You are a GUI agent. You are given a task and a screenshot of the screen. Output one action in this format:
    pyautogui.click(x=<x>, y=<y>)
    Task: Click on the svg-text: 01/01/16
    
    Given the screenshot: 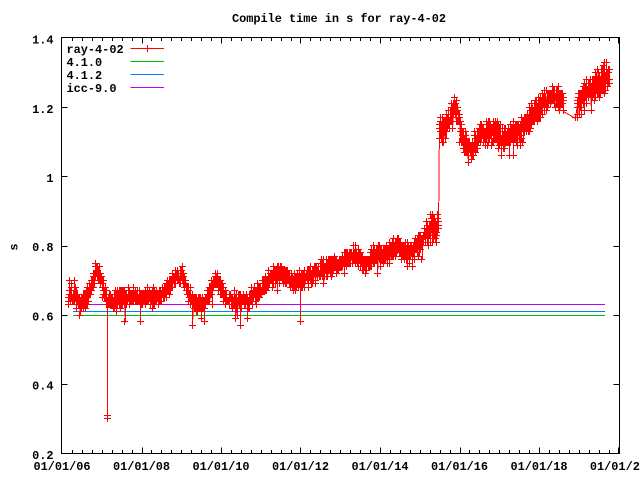 What is the action you would take?
    pyautogui.click(x=459, y=467)
    